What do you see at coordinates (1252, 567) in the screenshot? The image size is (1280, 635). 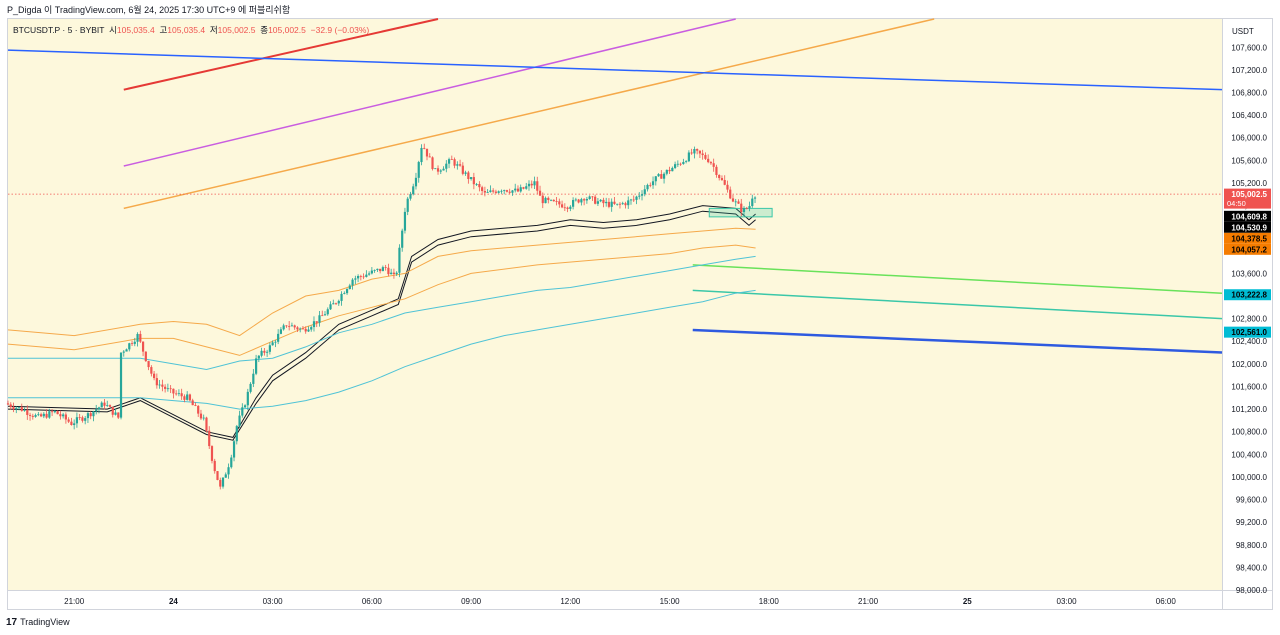 I see `y-tick-label: 98,400.0` at bounding box center [1252, 567].